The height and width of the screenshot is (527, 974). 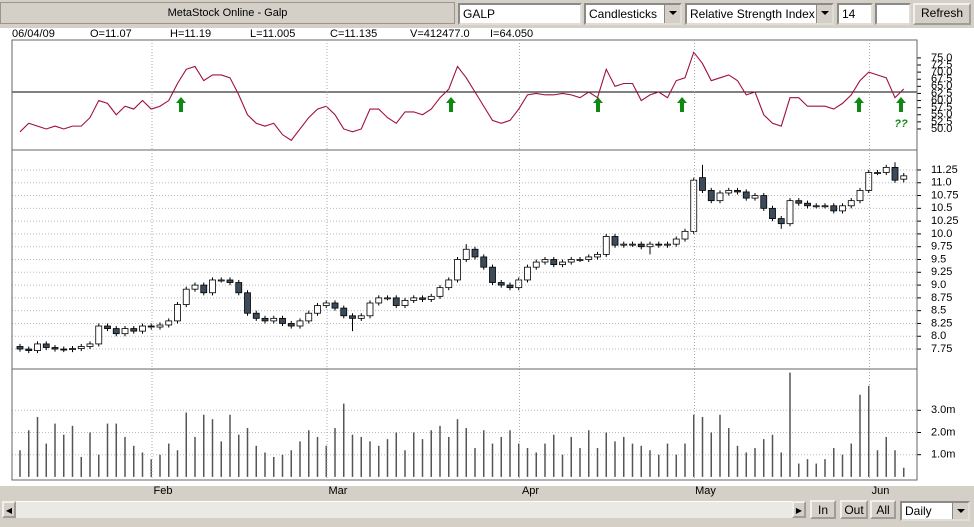 What do you see at coordinates (520, 14) in the screenshot?
I see `symbol-input: GALP` at bounding box center [520, 14].